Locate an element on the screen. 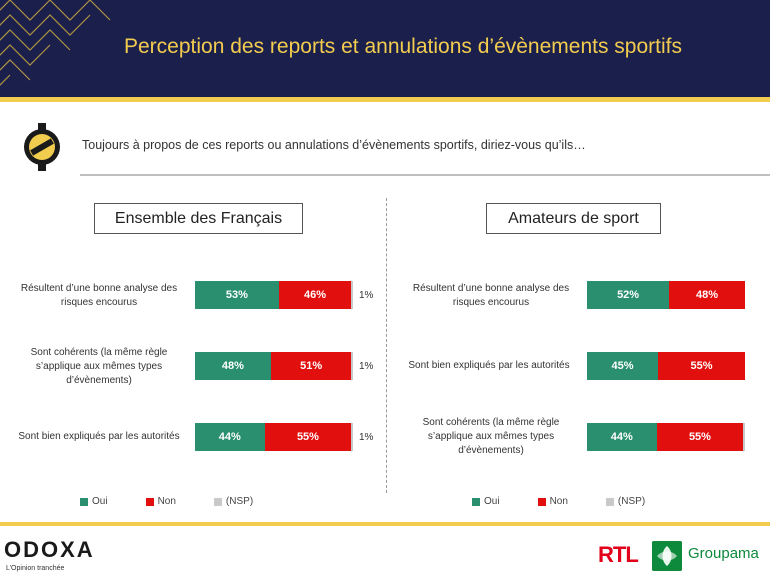  groupama-name: Groupama is located at coordinates (723, 553).